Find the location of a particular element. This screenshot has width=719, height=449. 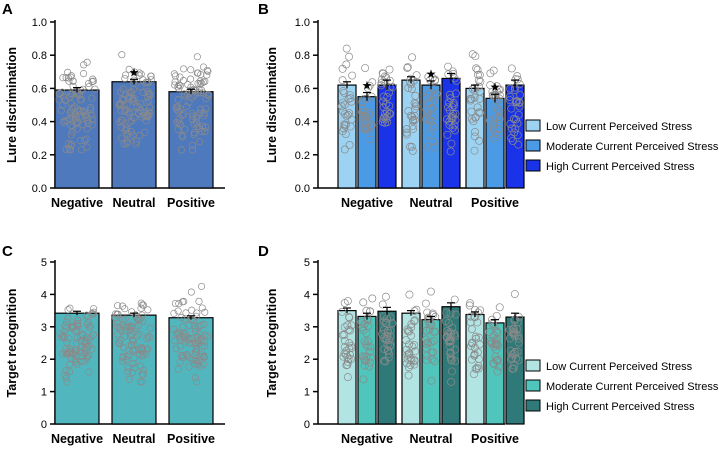

y-axis-title: Lure discrimination is located at coordinates (12, 105).